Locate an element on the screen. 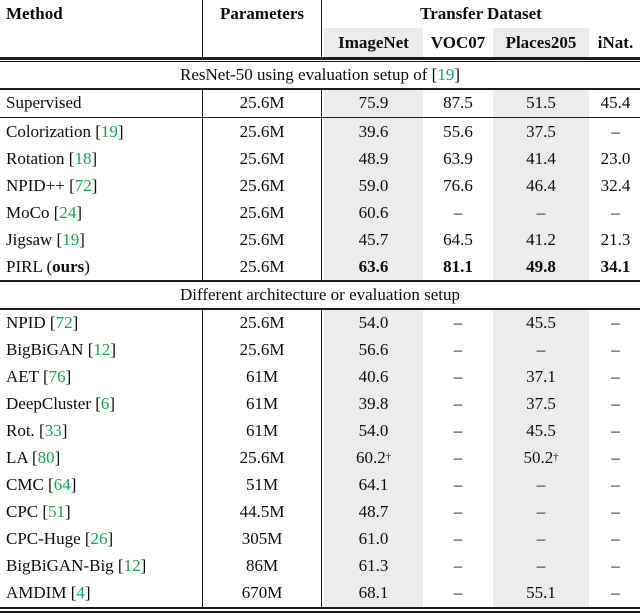 This screenshot has height=614, width=640. table-row: Rot. [33] 61M 54.0–45.5– is located at coordinates (320, 431).